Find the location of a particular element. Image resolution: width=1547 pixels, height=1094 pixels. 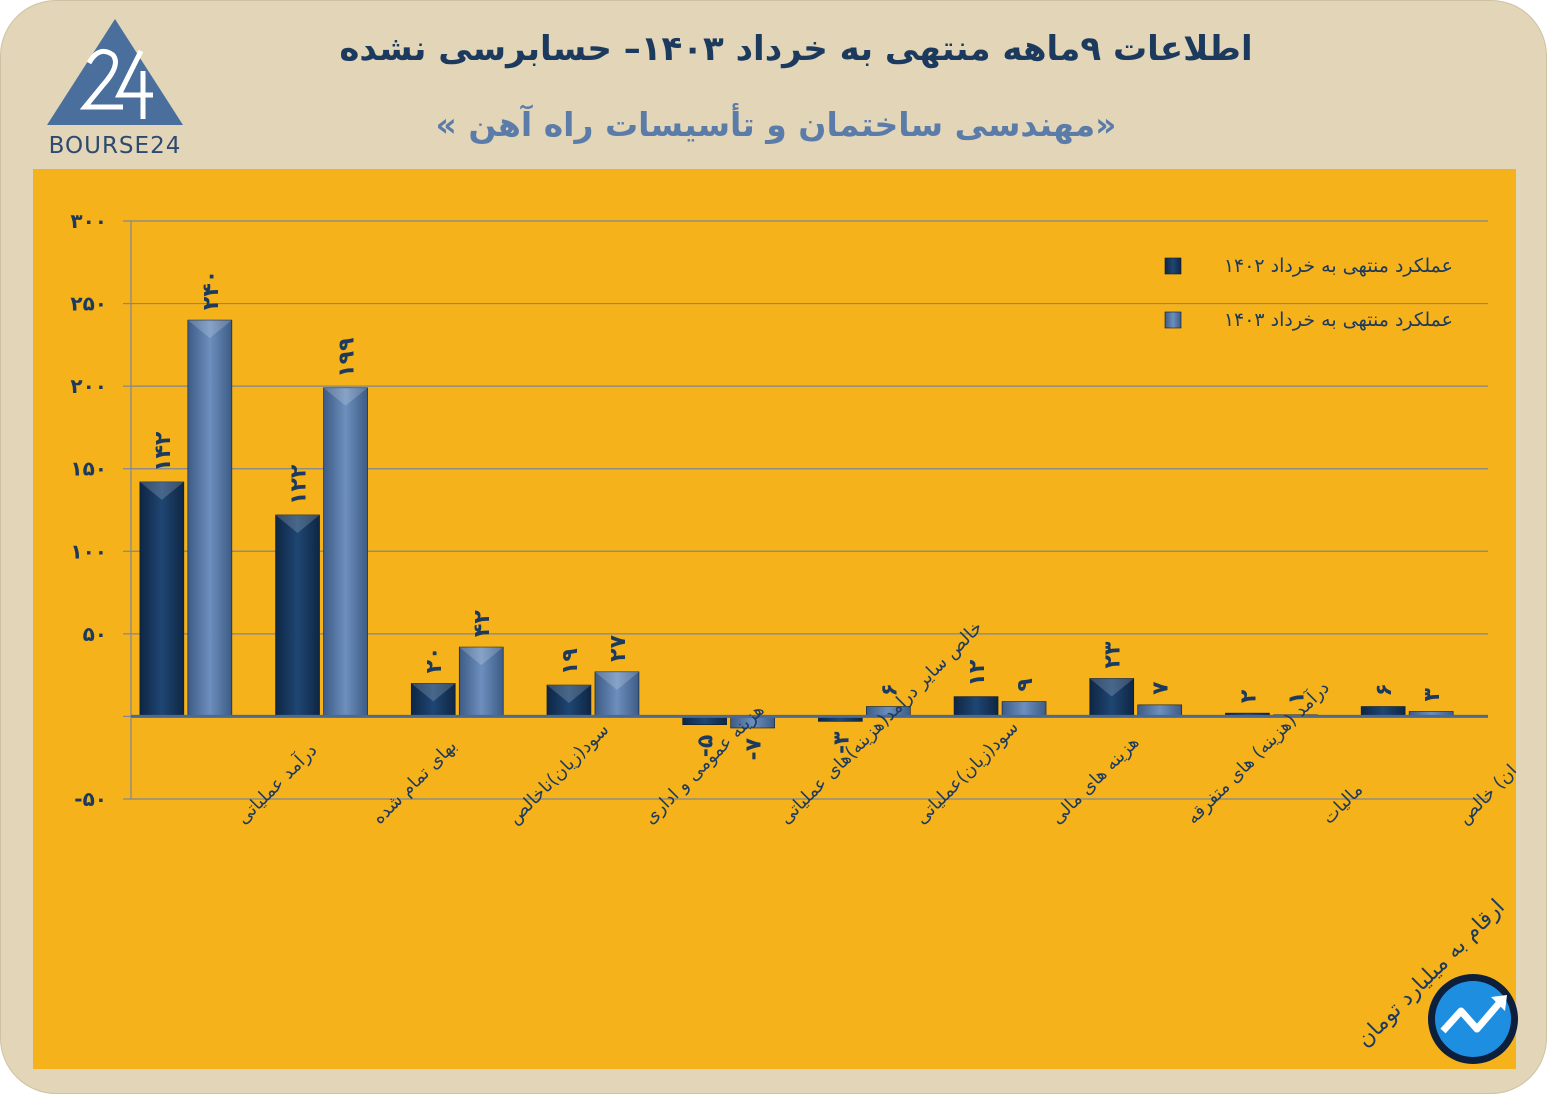

data-label: ۲۰ is located at coordinates (434, 660).